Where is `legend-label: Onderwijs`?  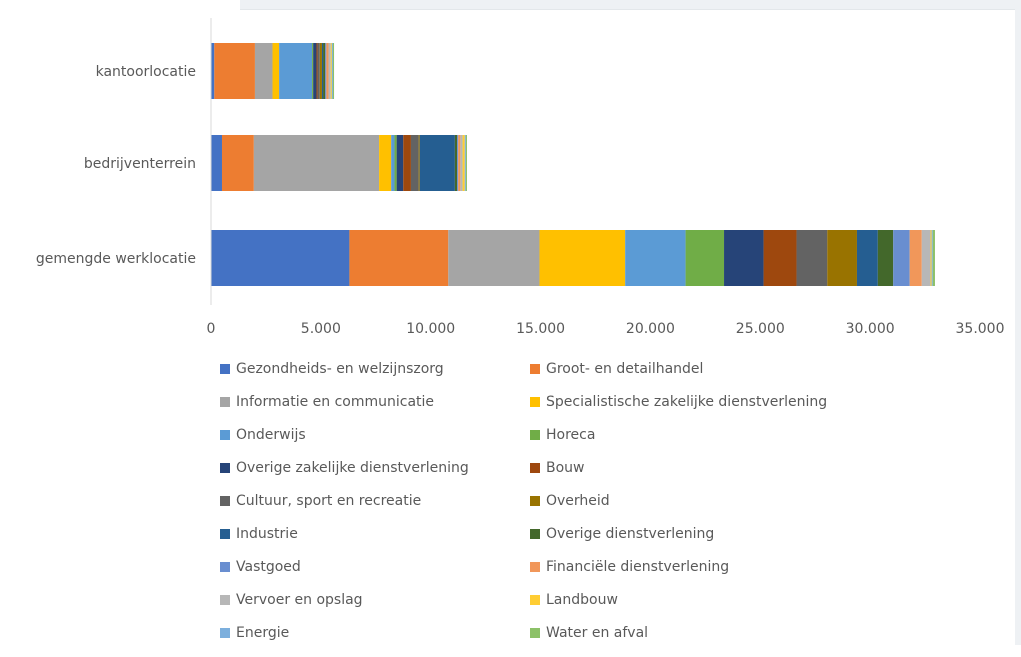 legend-label: Onderwijs is located at coordinates (271, 435).